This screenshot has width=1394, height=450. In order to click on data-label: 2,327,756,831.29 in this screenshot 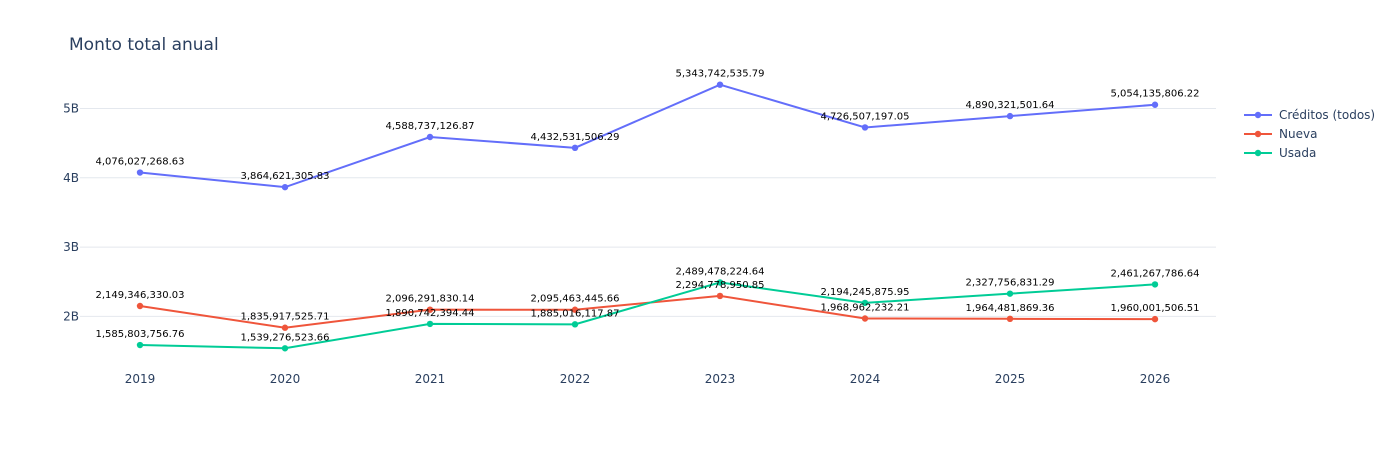, I will do `click(1009, 283)`.